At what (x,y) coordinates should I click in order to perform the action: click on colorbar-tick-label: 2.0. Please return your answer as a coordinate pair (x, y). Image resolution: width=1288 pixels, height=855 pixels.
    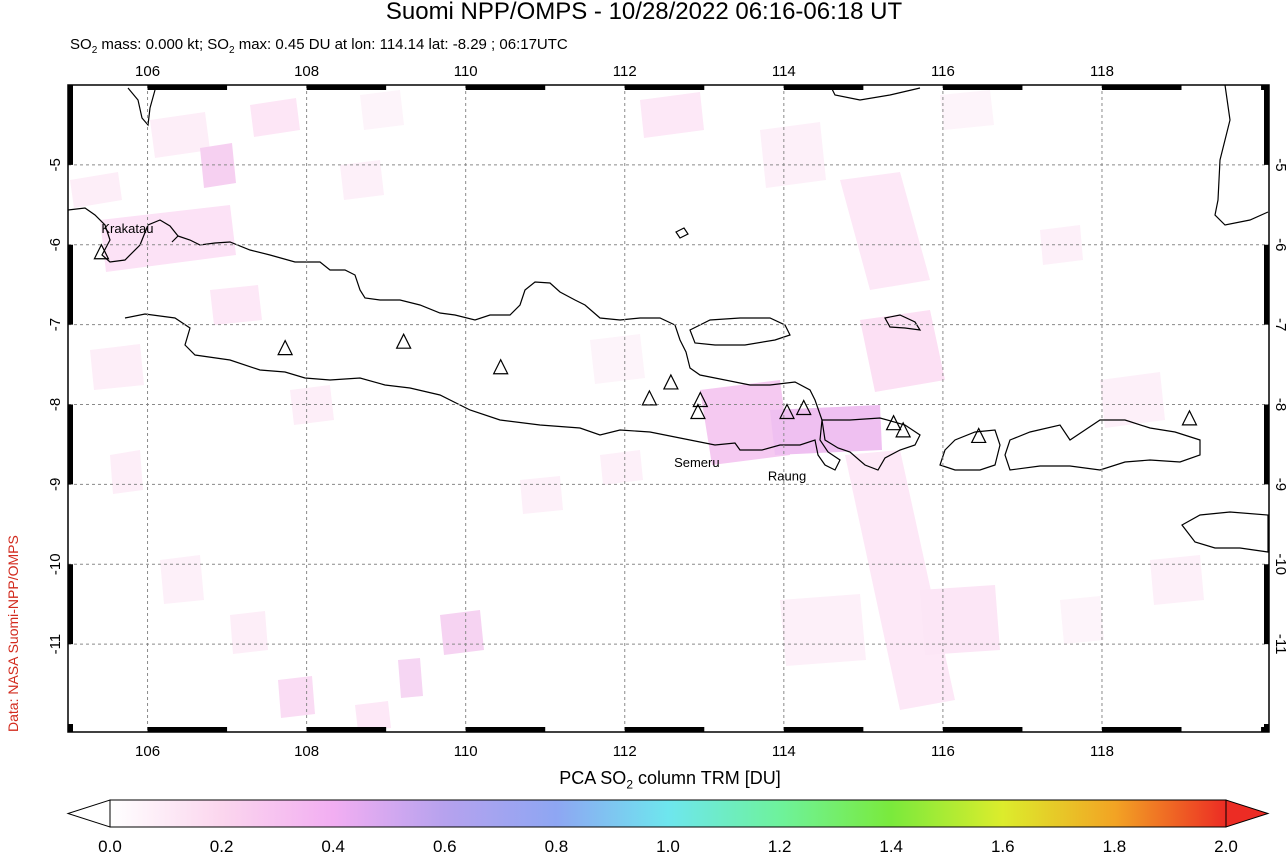
    Looking at the image, I should click on (1226, 846).